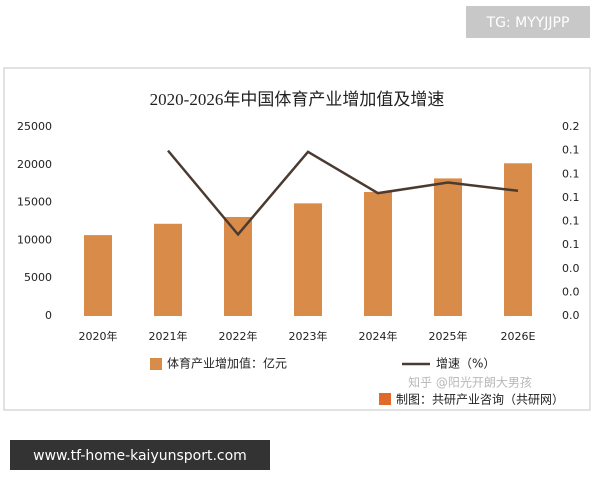 This screenshot has width=600, height=484. What do you see at coordinates (448, 336) in the screenshot?
I see `x-tick-label: 2025年` at bounding box center [448, 336].